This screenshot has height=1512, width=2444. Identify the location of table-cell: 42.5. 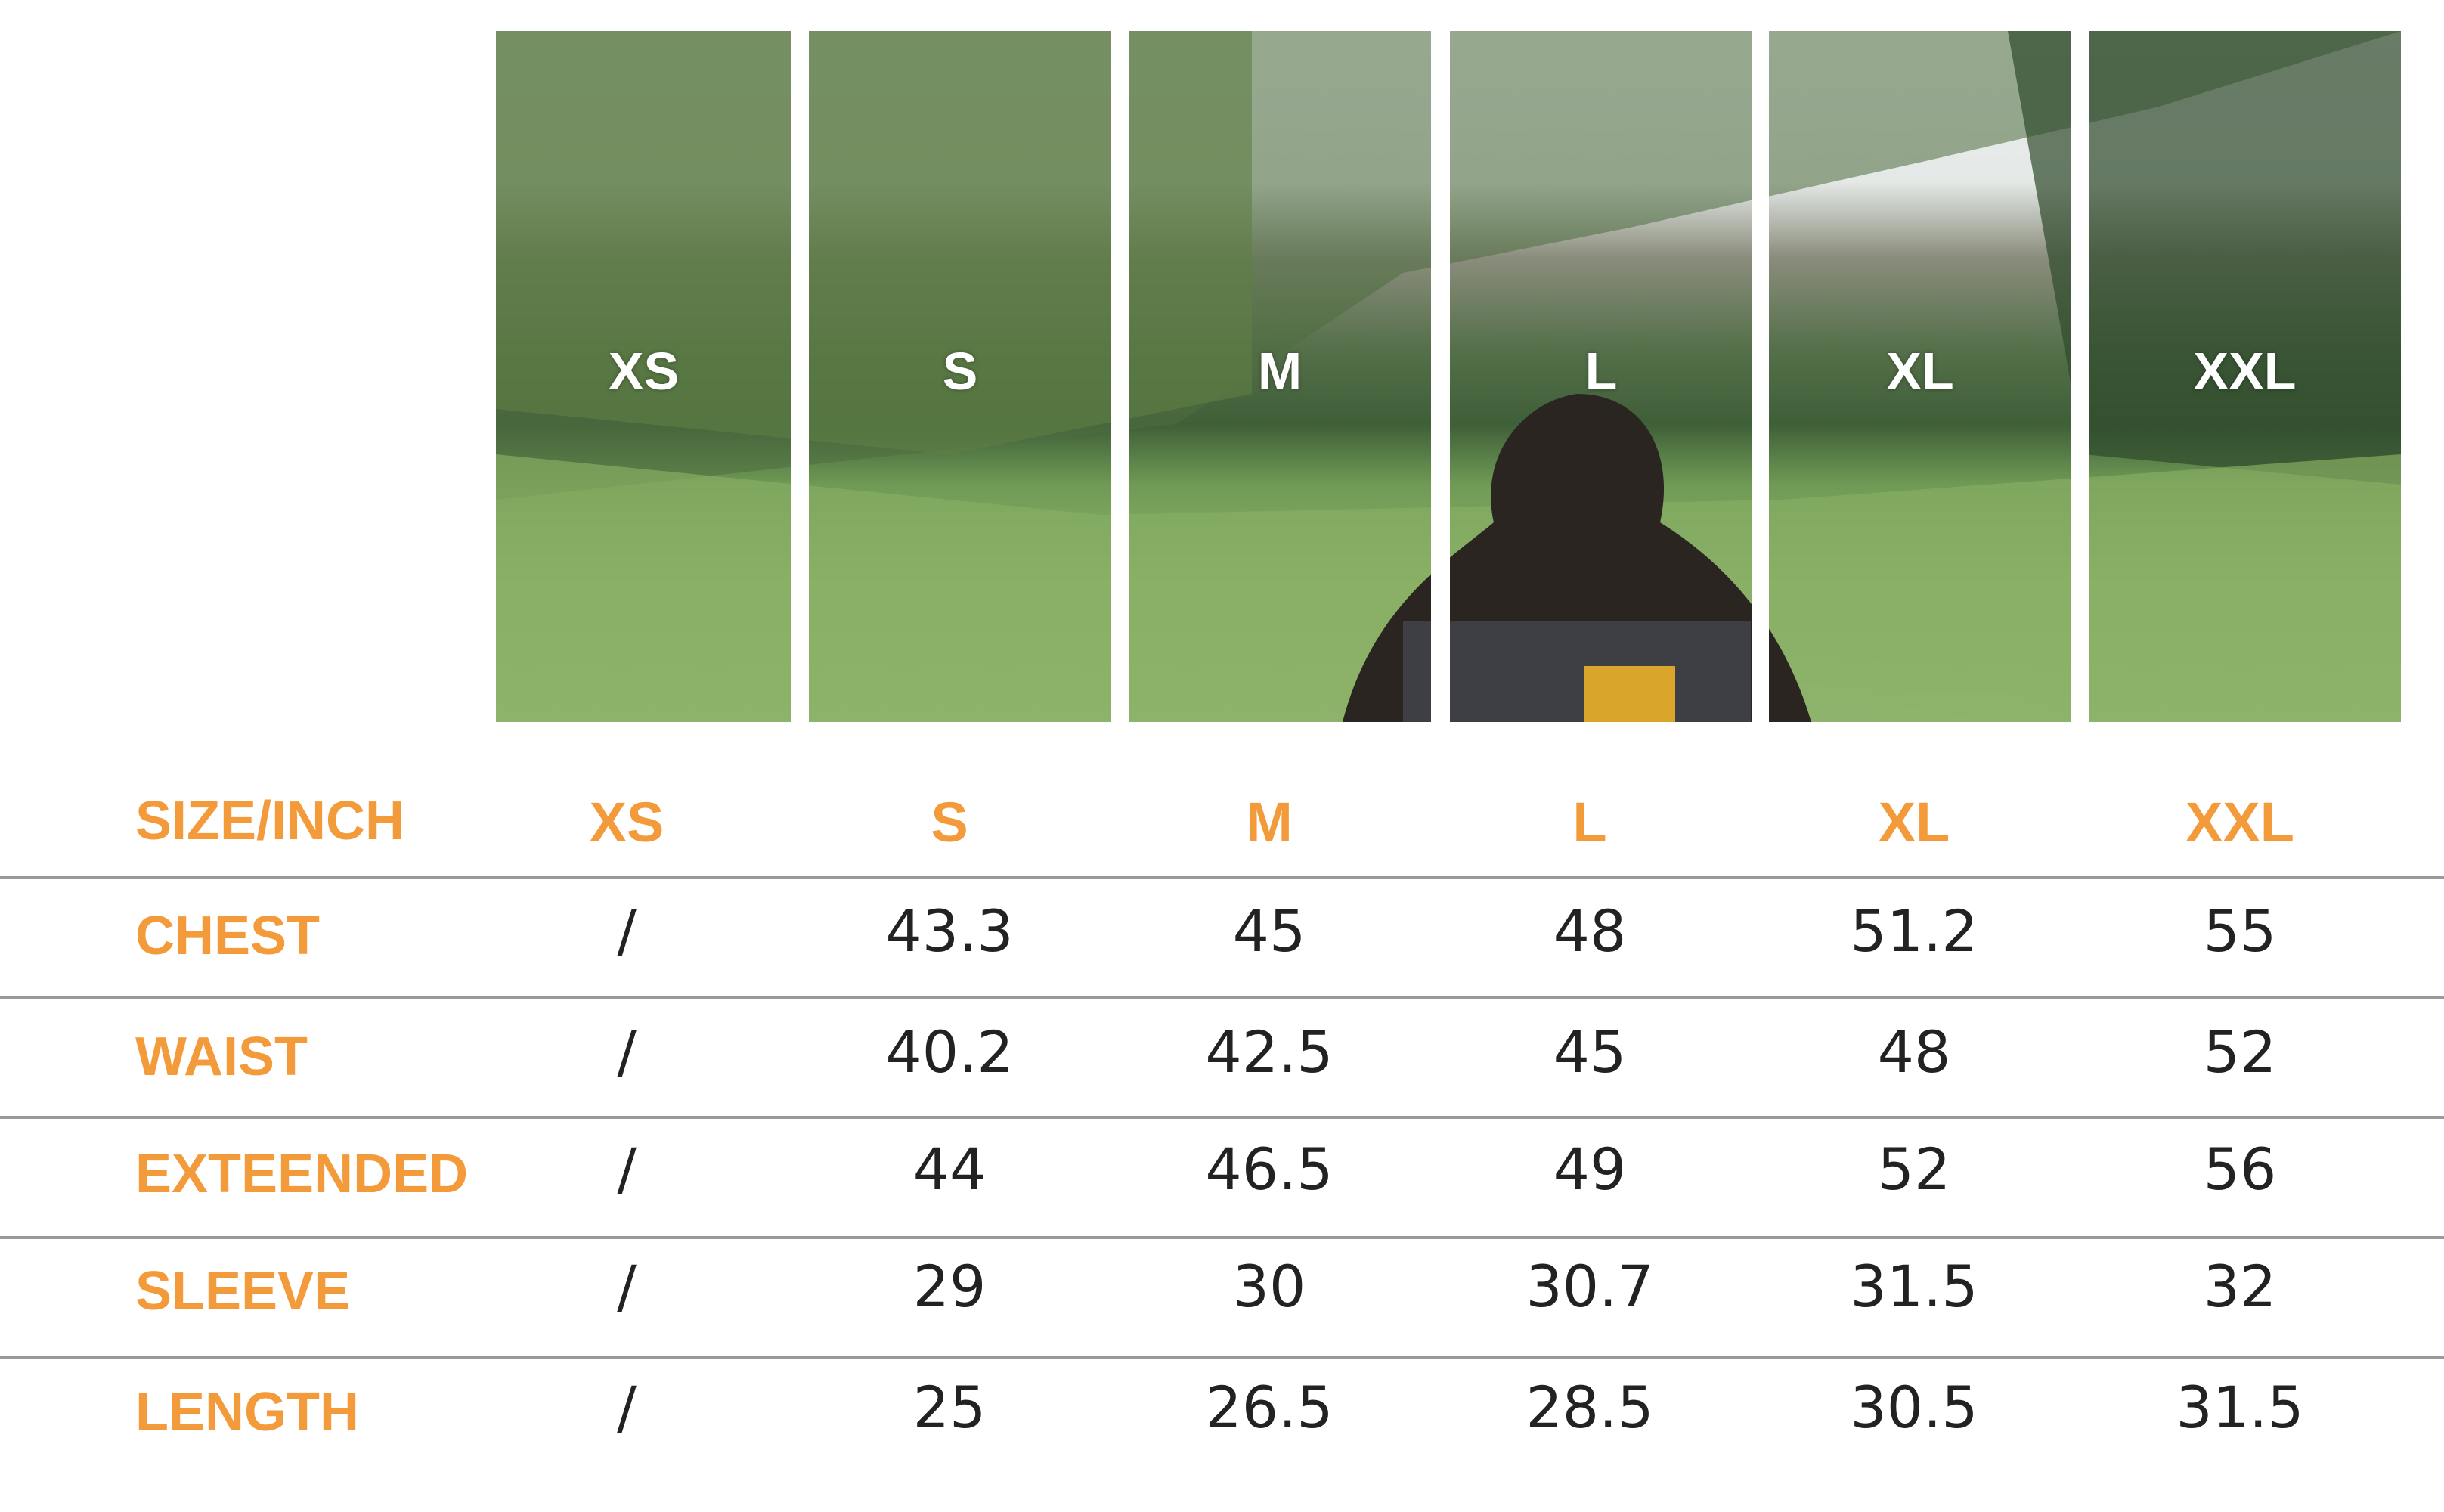
(1270, 1052).